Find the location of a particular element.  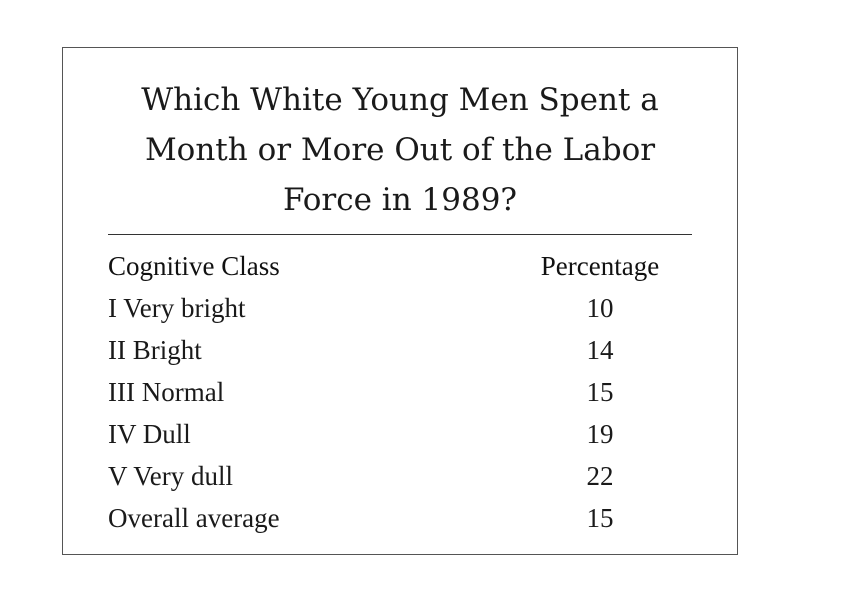

table-row: IV Dull 19 is located at coordinates (400, 434).